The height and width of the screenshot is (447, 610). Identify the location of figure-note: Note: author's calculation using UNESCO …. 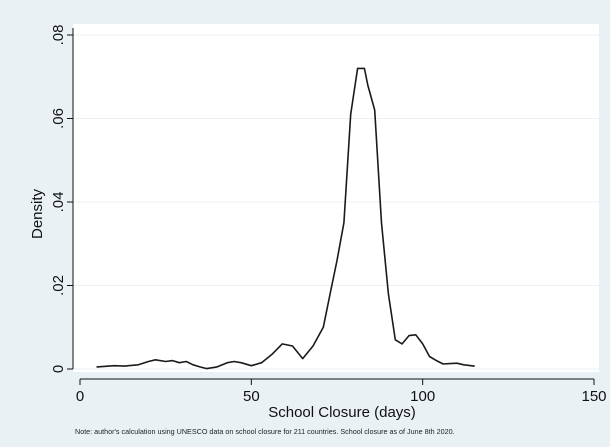
(265, 431).